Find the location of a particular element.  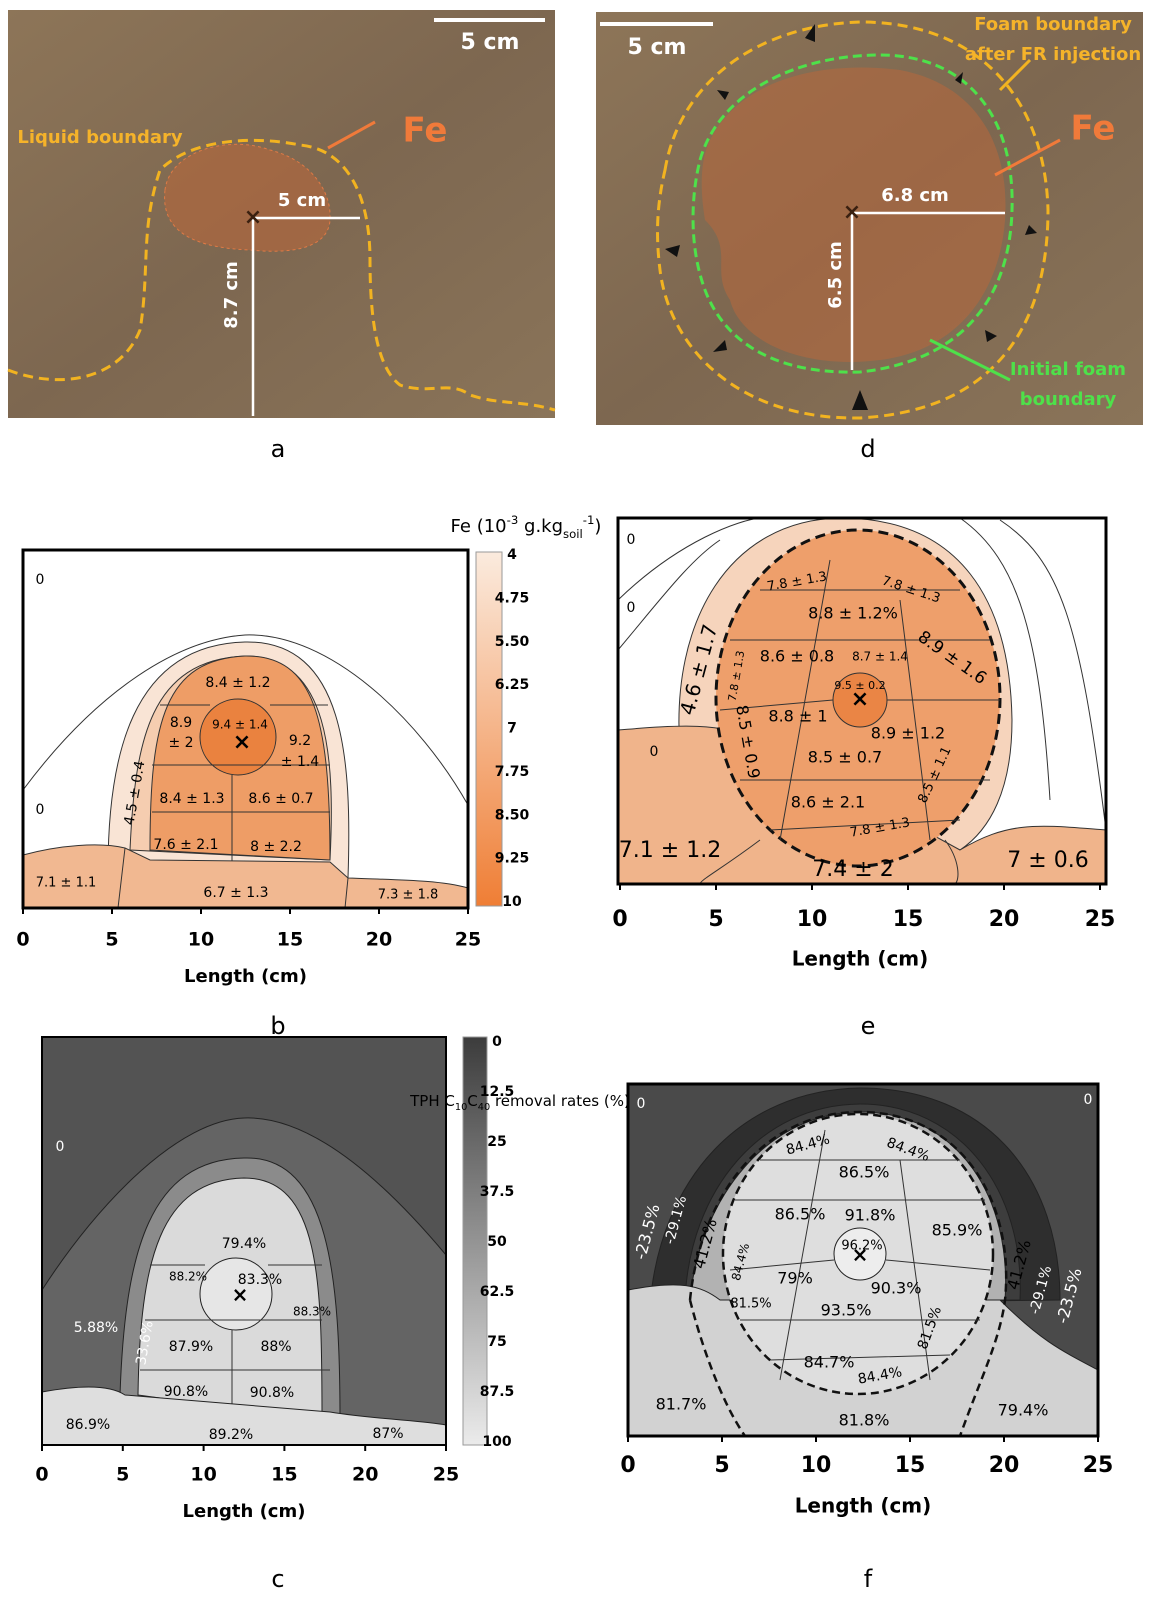

region-label: 8.5 ± 0.7 is located at coordinates (845, 757).